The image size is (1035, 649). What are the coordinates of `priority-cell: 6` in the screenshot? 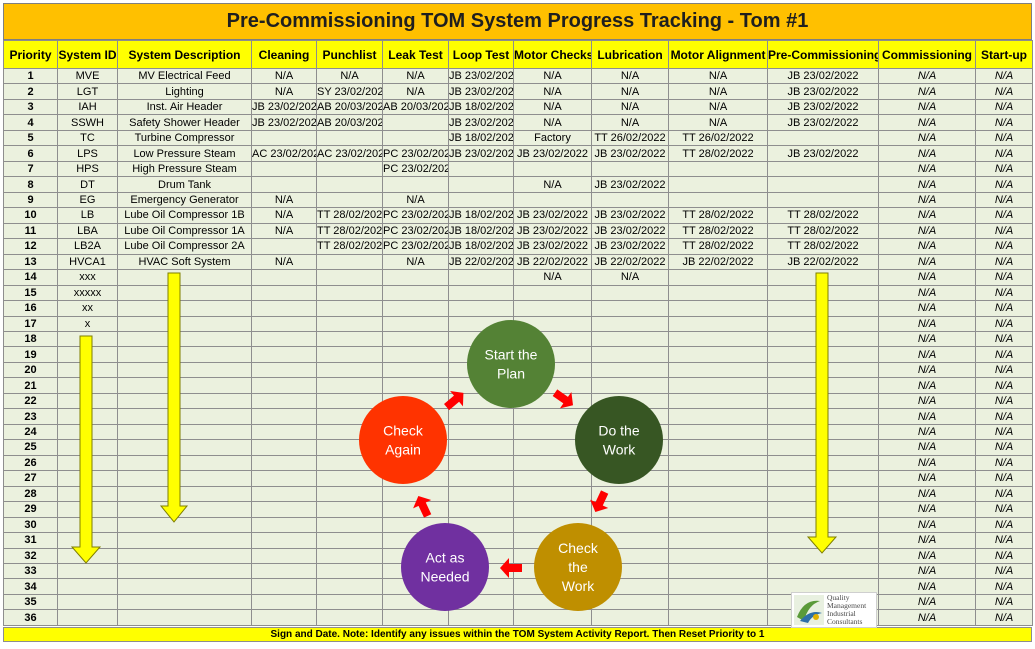 It's located at (30, 153).